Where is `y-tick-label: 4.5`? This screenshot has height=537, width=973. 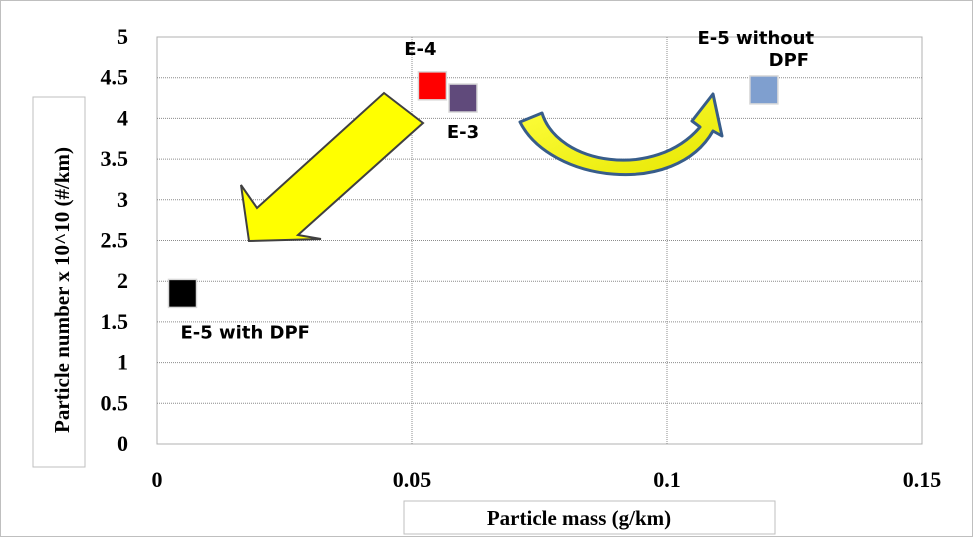
y-tick-label: 4.5 is located at coordinates (115, 77).